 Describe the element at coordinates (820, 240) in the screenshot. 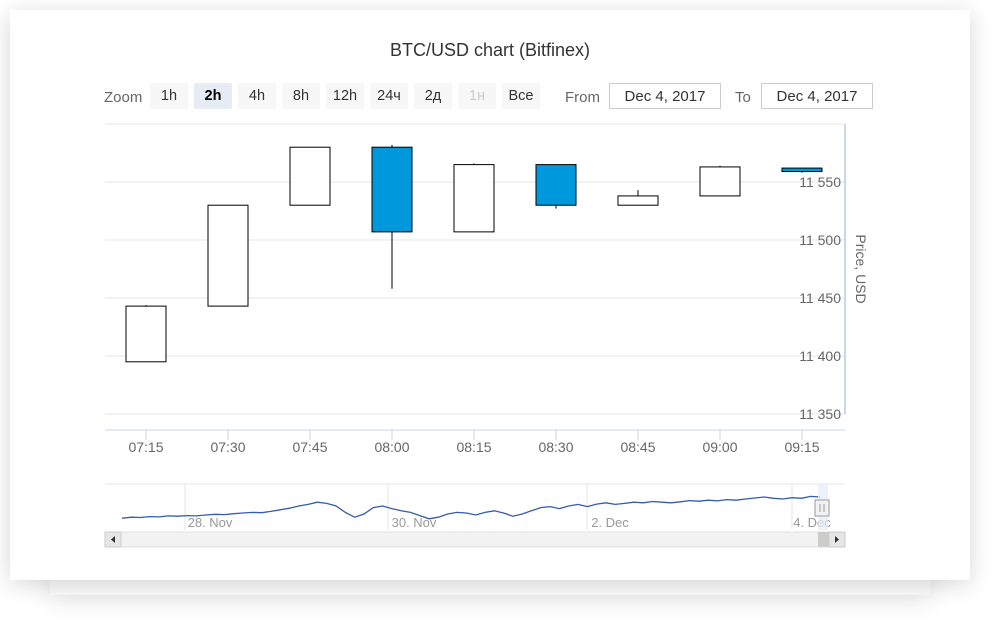

I see `y-tick-label: 11 500` at that location.